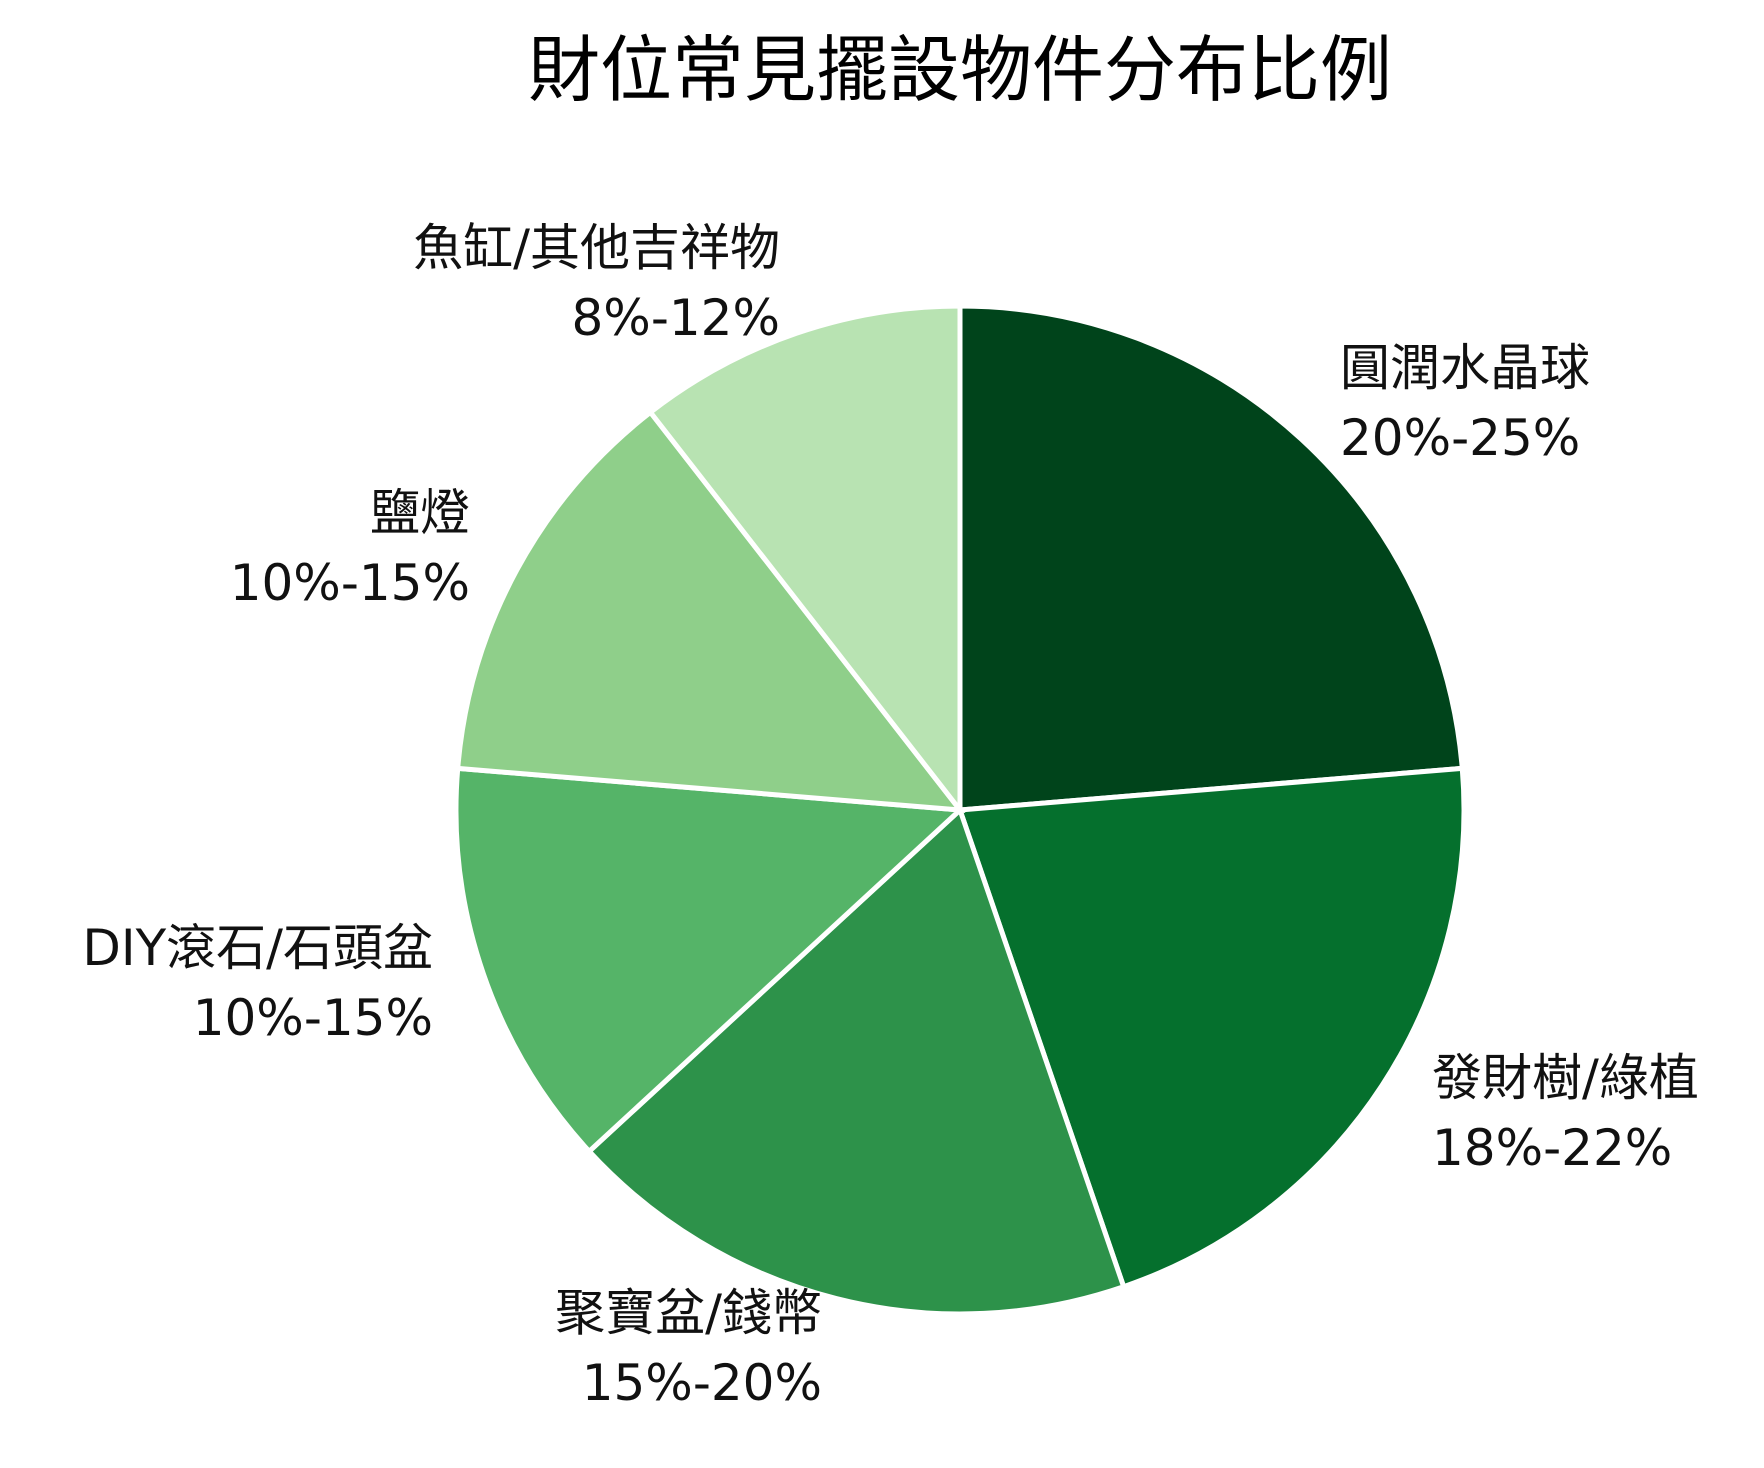 Image resolution: width=1764 pixels, height=1468 pixels. What do you see at coordinates (257, 948) in the screenshot?
I see `slice-name-label: DIY滾石/石頭盆` at bounding box center [257, 948].